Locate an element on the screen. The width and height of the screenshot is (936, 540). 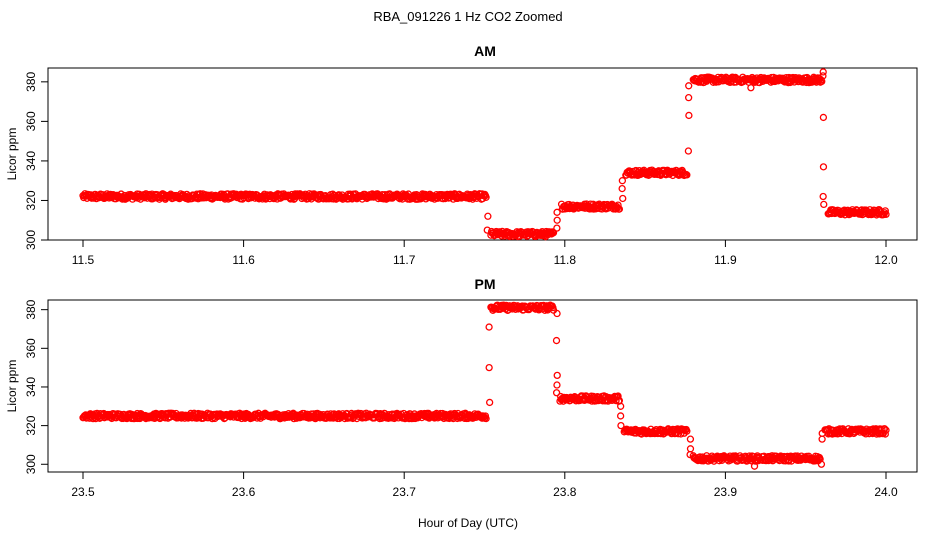
x-axis: 23.5 23.6 23.7 23.8 23.9 24.0 is located at coordinates (484, 485).